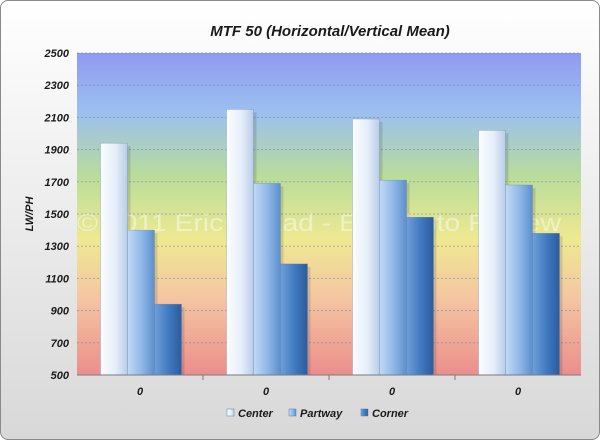 The width and height of the screenshot is (600, 440). What do you see at coordinates (57, 247) in the screenshot?
I see `y-tick-label: 1300` at bounding box center [57, 247].